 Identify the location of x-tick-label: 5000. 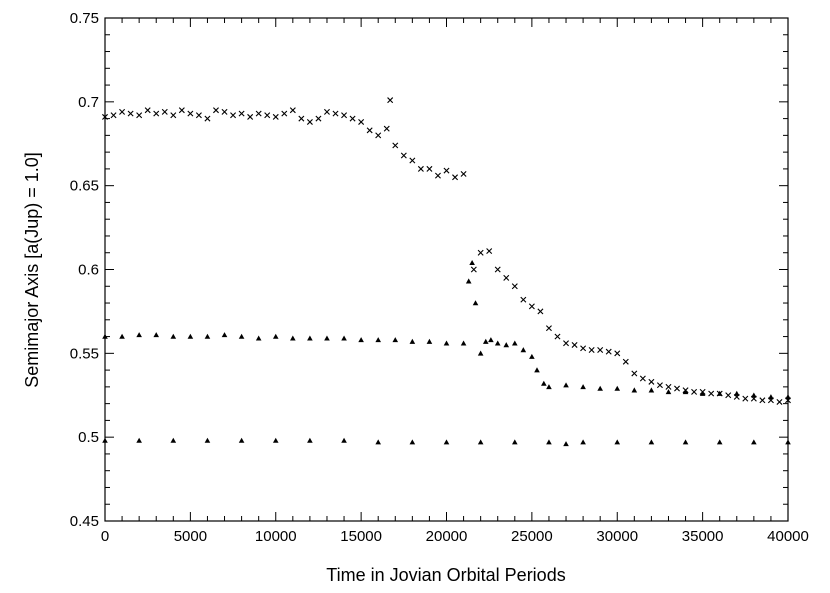
(190, 536).